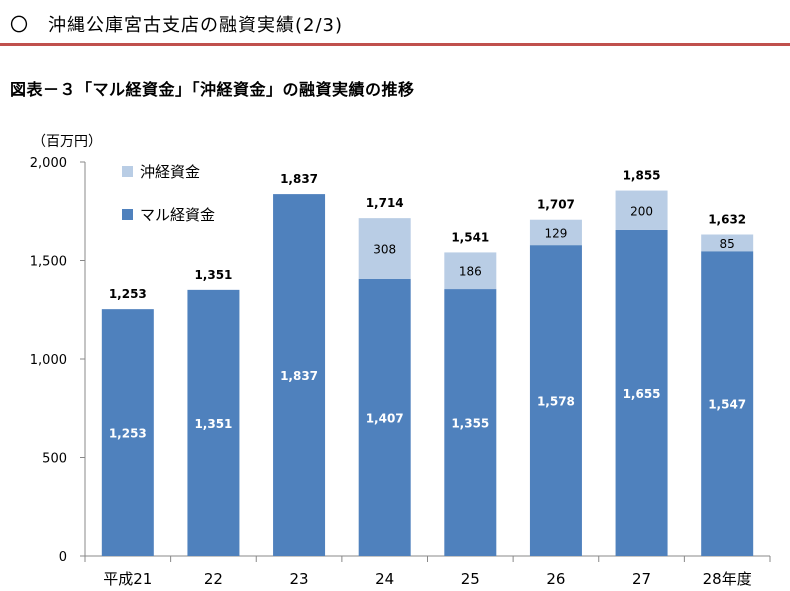 The image size is (790, 591). I want to click on y-tick-label: 2,000, so click(48, 163).